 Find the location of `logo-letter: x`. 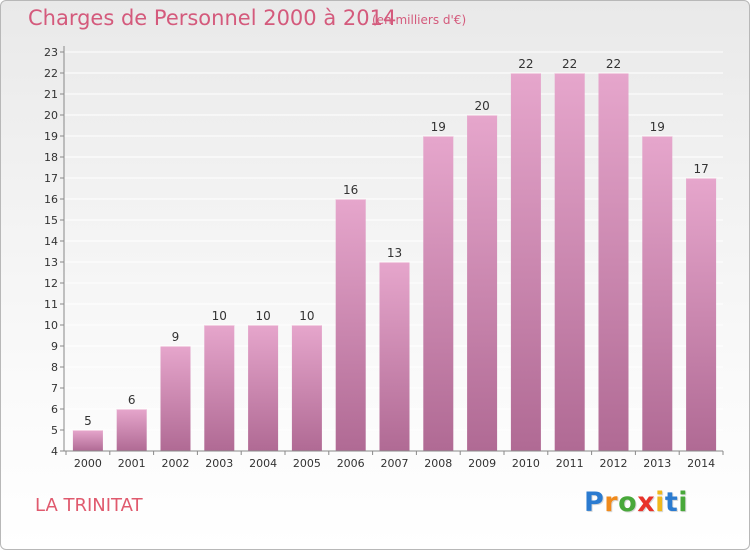

logo-letter: x is located at coordinates (646, 502).